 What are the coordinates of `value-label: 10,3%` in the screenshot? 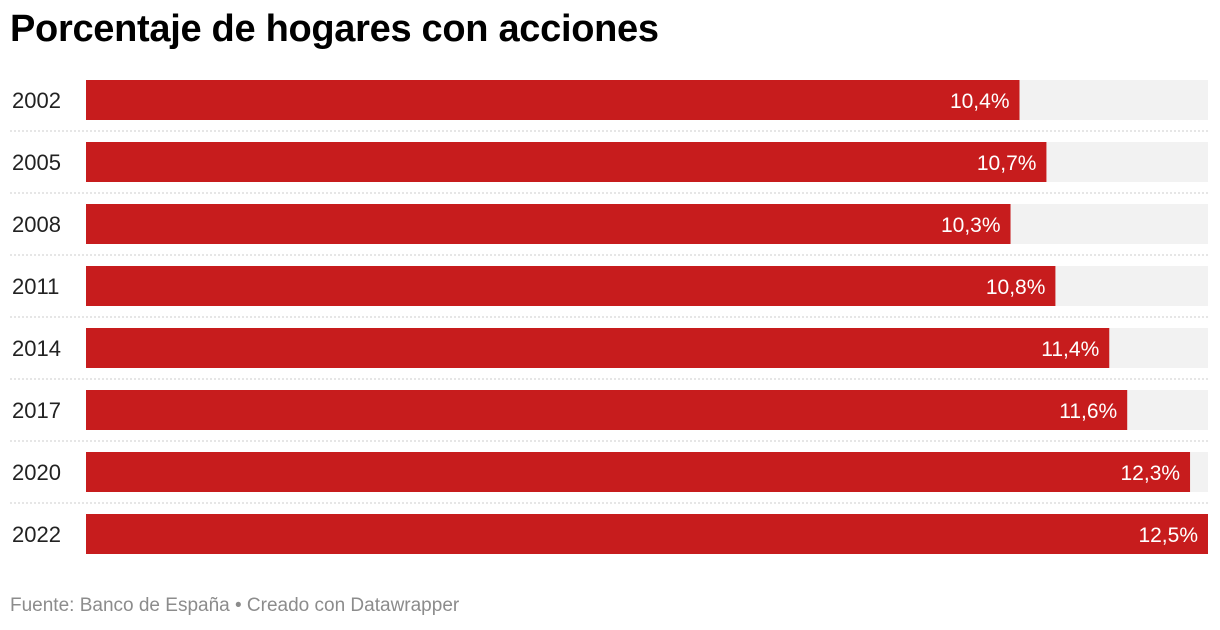 It's located at (971, 225).